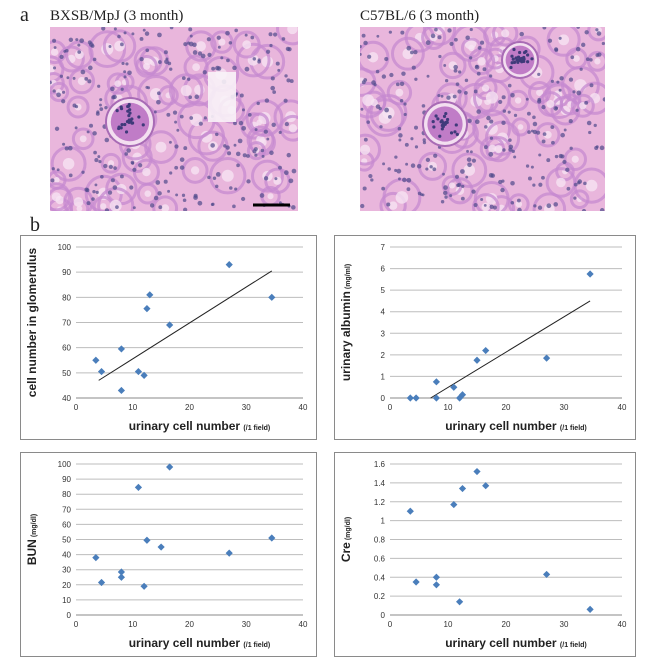 Image resolution: width=661 pixels, height=662 pixels. What do you see at coordinates (66, 570) in the screenshot?
I see `y-tick-label: 30` at bounding box center [66, 570].